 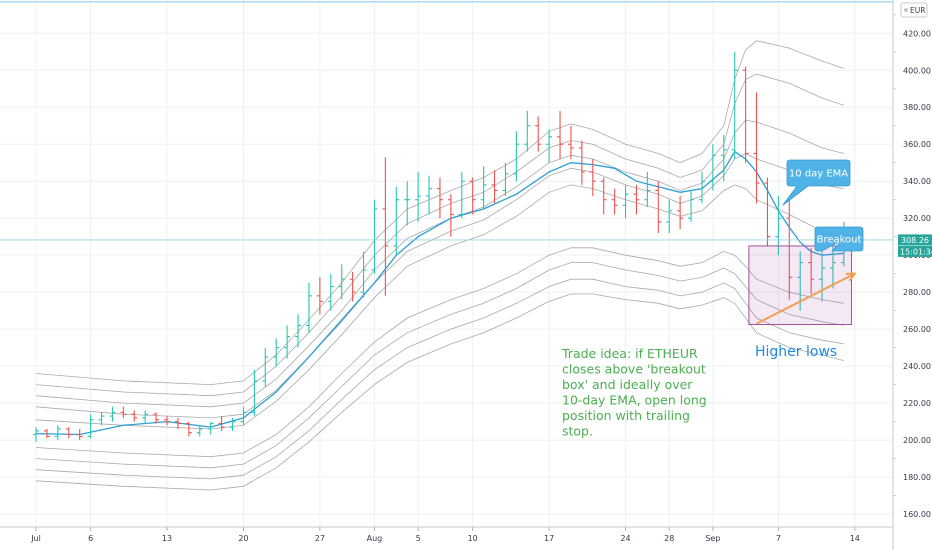 What do you see at coordinates (625, 538) in the screenshot?
I see `x-tick-label: 24` at bounding box center [625, 538].